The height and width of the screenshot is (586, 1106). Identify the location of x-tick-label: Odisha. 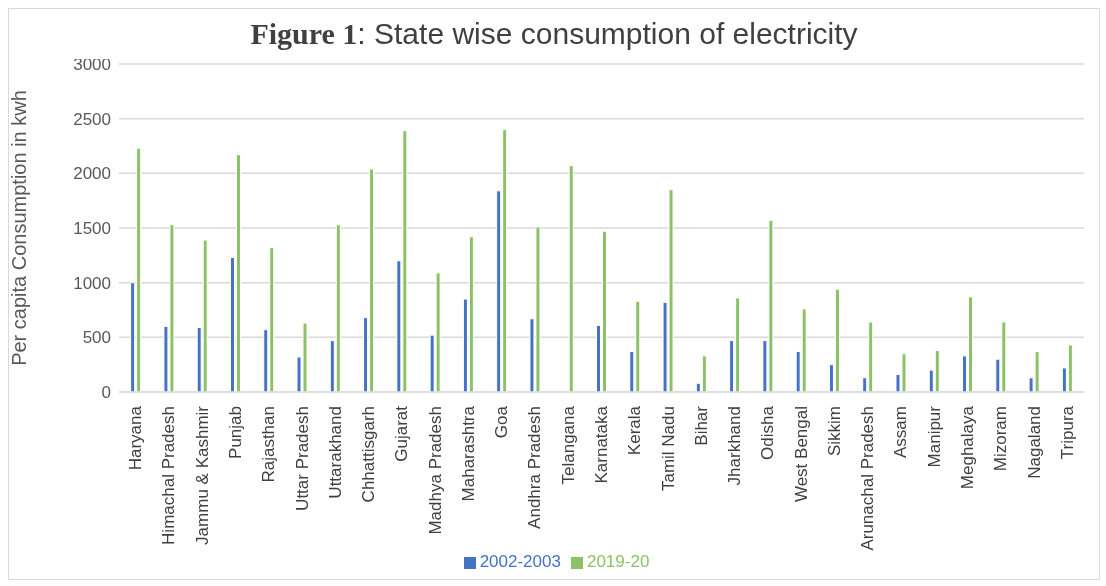
(768, 432).